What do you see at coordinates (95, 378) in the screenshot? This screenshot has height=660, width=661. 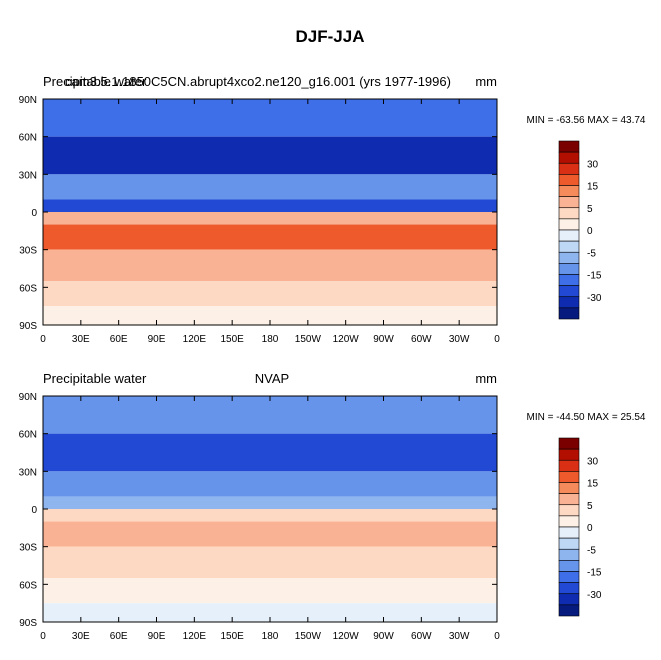 I see `panel-title-left: Precipitable water` at bounding box center [95, 378].